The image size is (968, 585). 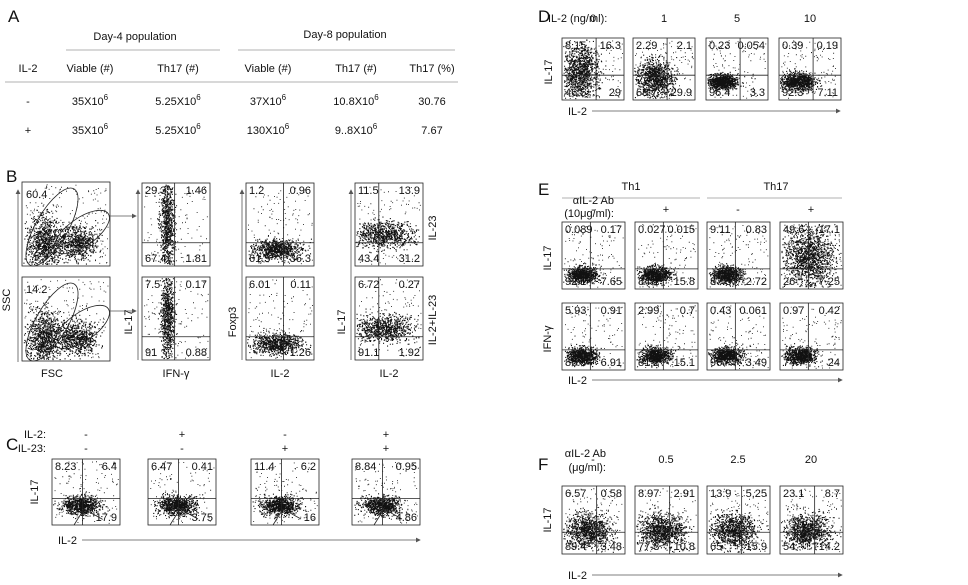 What do you see at coordinates (793, 363) in the screenshot?
I see `quadrant-value: 74.7` at bounding box center [793, 363].